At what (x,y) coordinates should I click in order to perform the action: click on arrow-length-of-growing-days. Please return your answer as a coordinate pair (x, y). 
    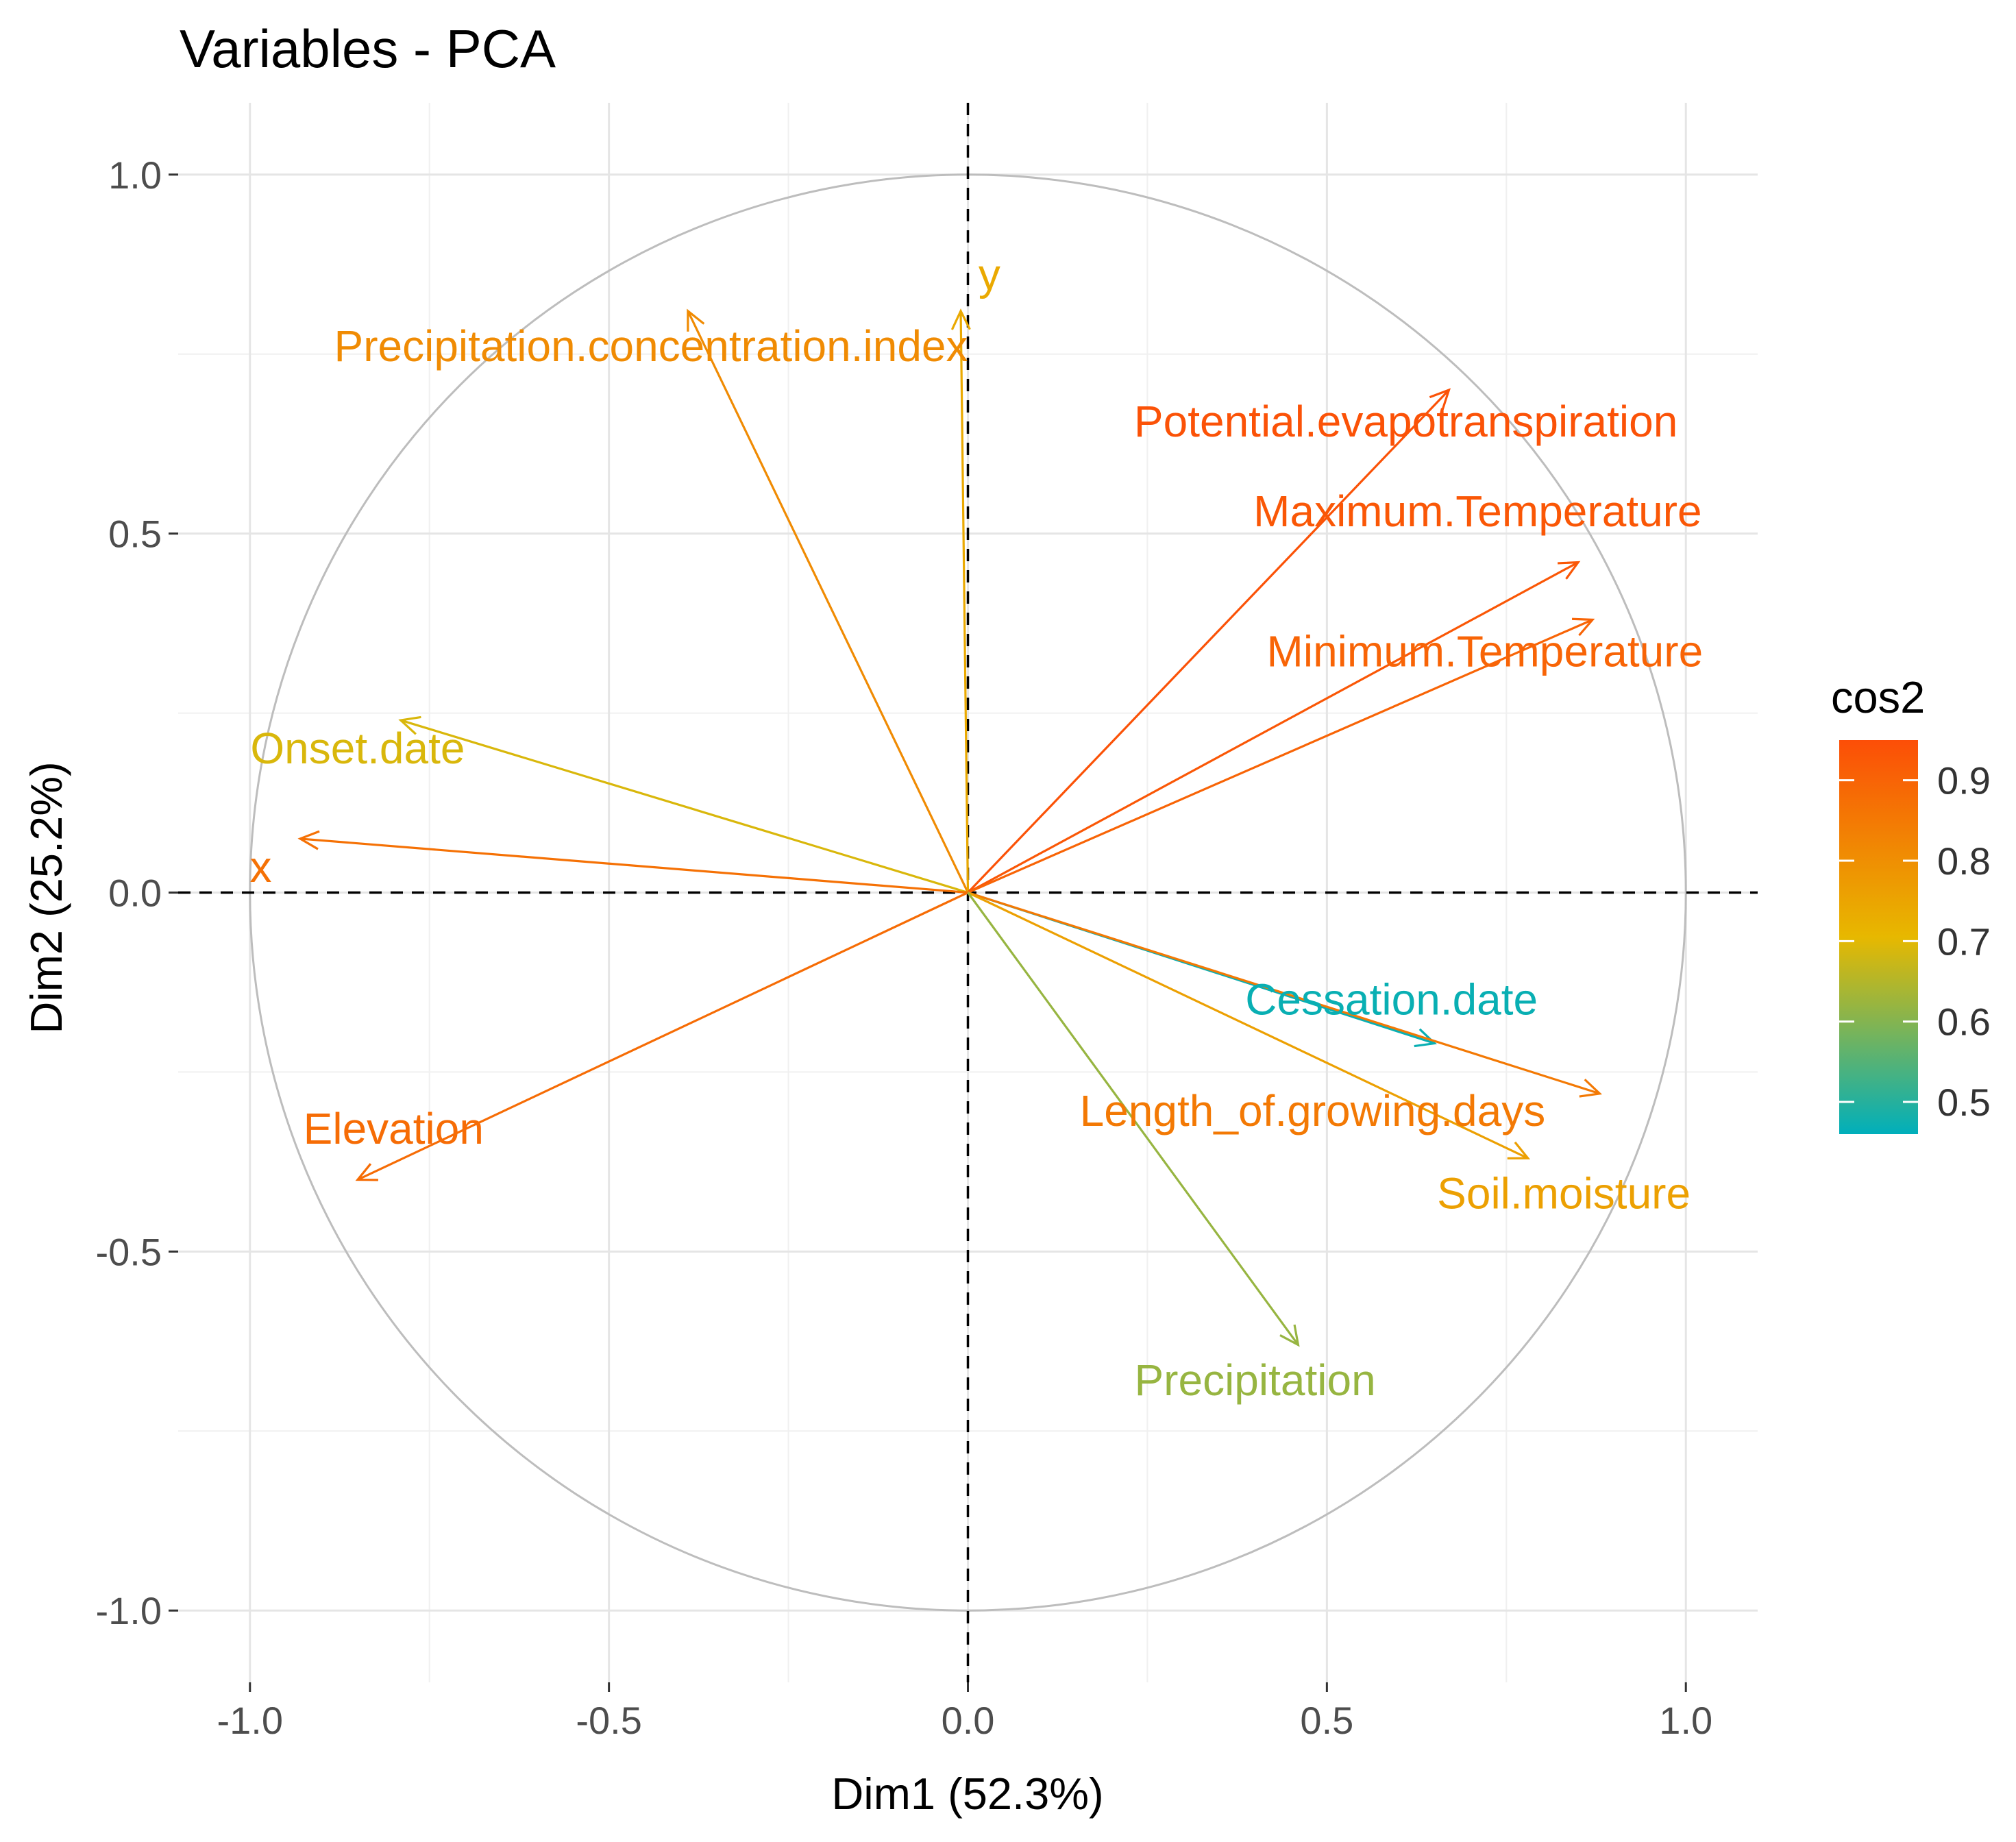
    Looking at the image, I should click on (1285, 994).